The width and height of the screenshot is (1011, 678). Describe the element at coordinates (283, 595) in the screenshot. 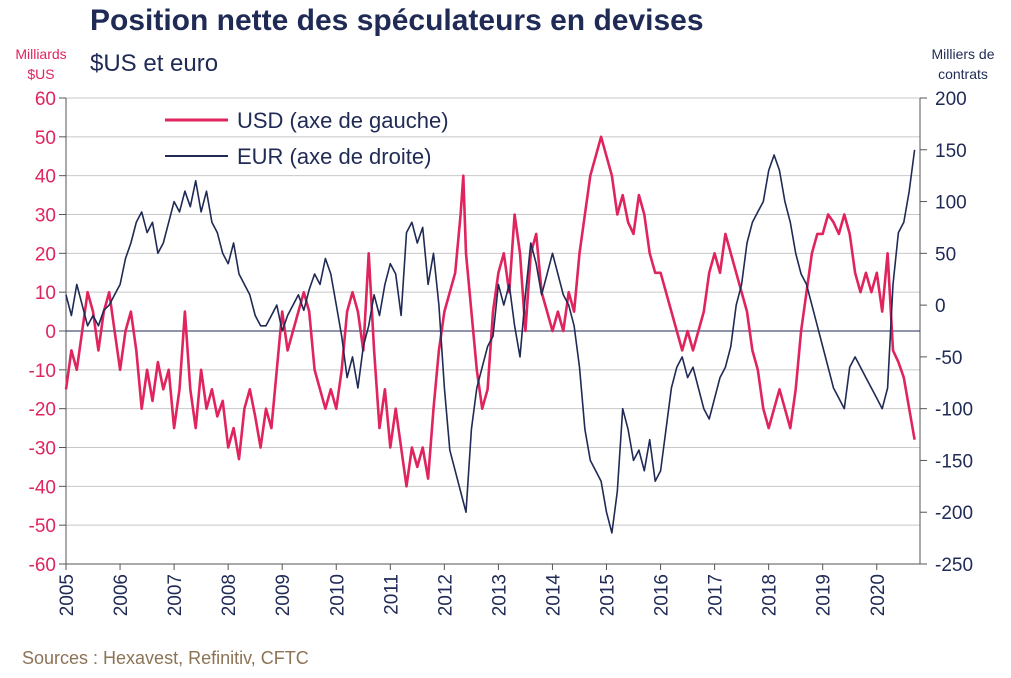

I see `x-tick-label-2009: 2009` at that location.